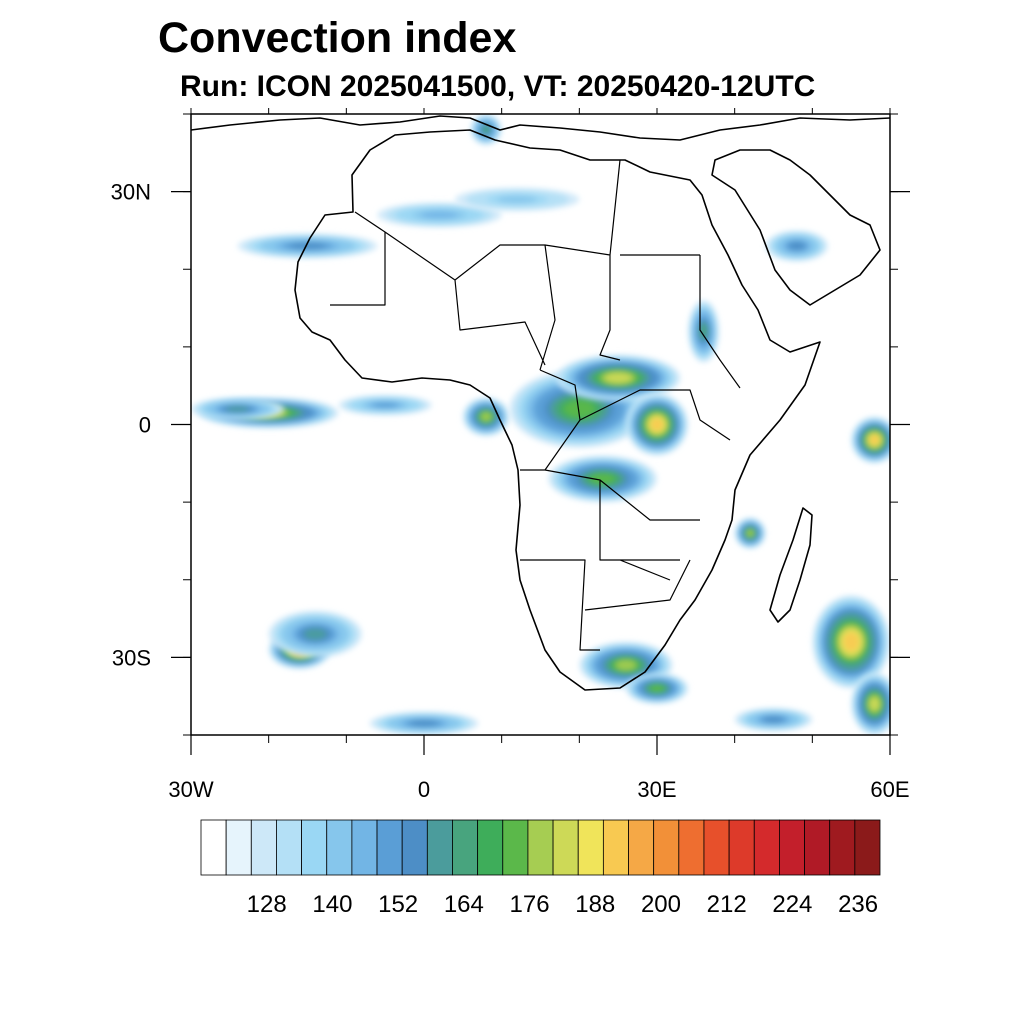  Describe the element at coordinates (424, 789) in the screenshot. I see `lon-tick-label: 0` at that location.